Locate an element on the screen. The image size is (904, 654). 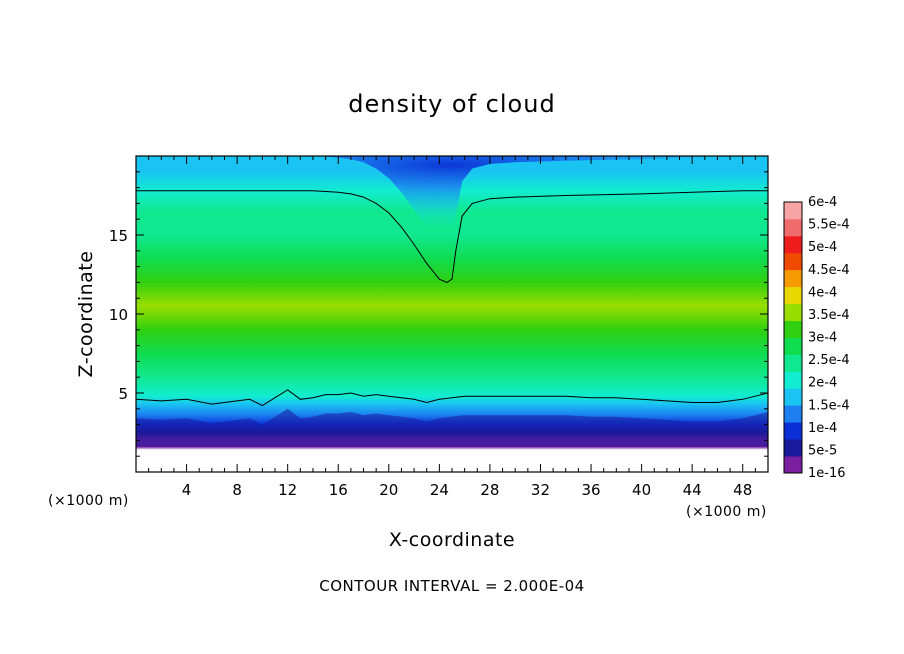
colorbar-label: 4e-4 is located at coordinates (822, 292).